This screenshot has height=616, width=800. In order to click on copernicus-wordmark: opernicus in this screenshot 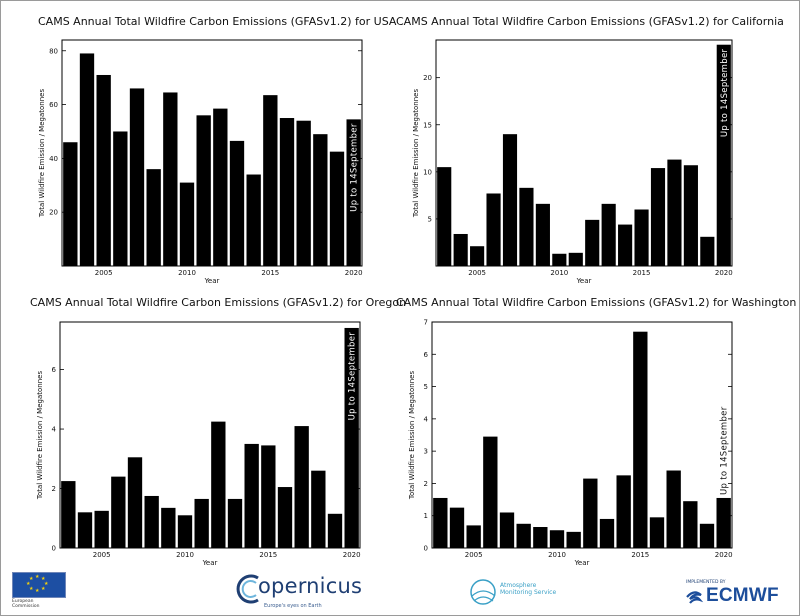, I will do `click(310, 586)`.